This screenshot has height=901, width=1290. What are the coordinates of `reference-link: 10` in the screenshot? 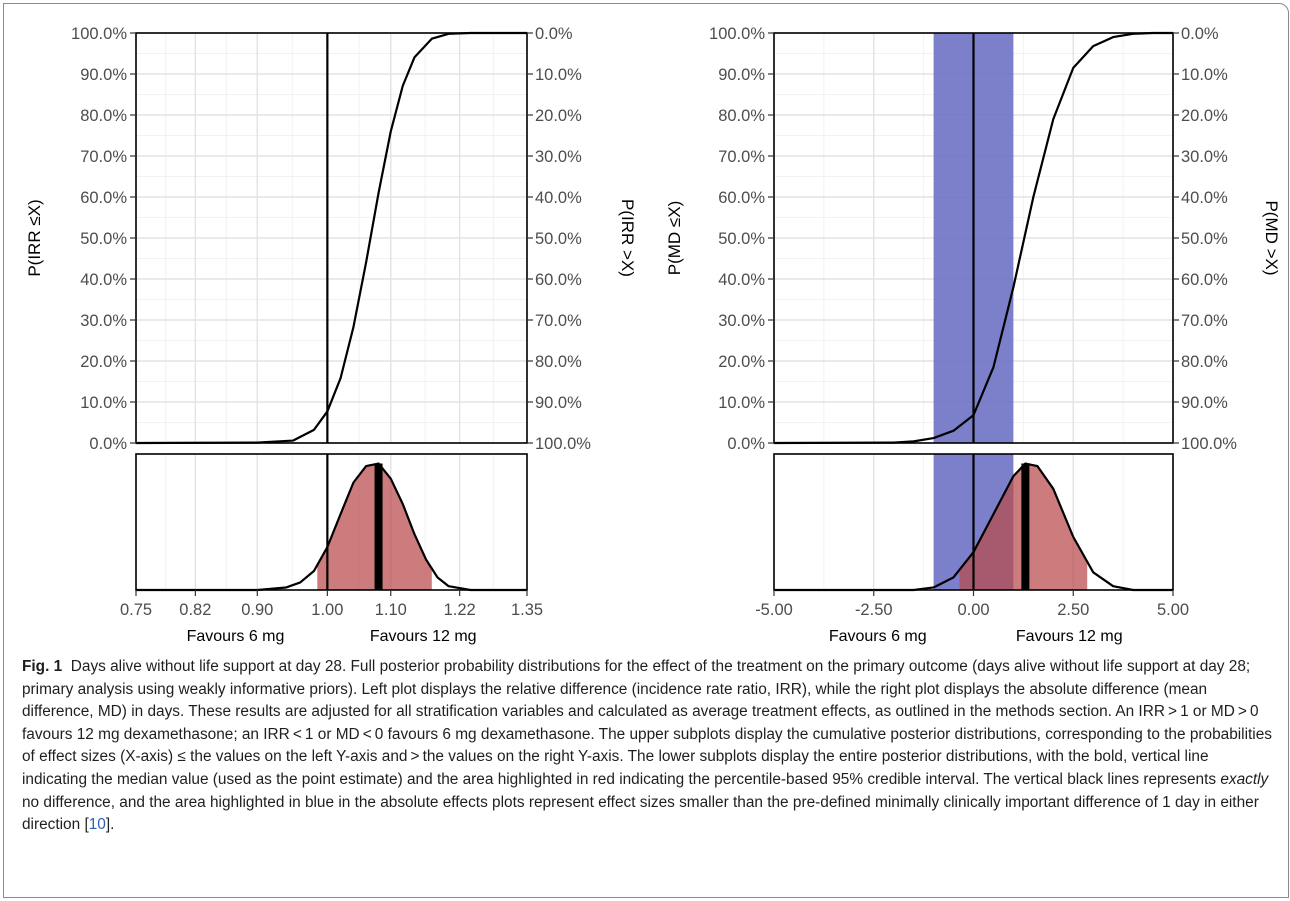 It's located at (97, 825).